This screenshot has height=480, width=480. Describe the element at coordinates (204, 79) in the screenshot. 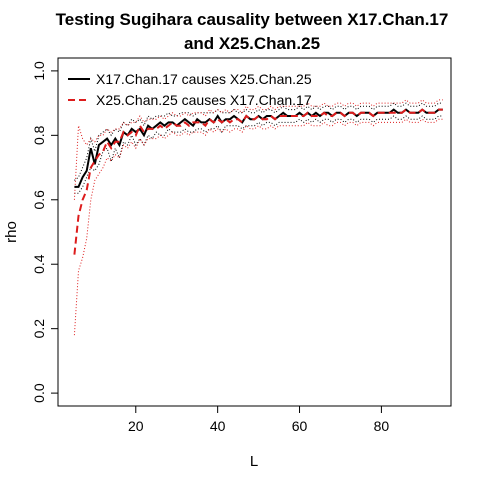

I see `legend-label-series-1: X17.Chan.17 causes X25.Chan.25` at that location.